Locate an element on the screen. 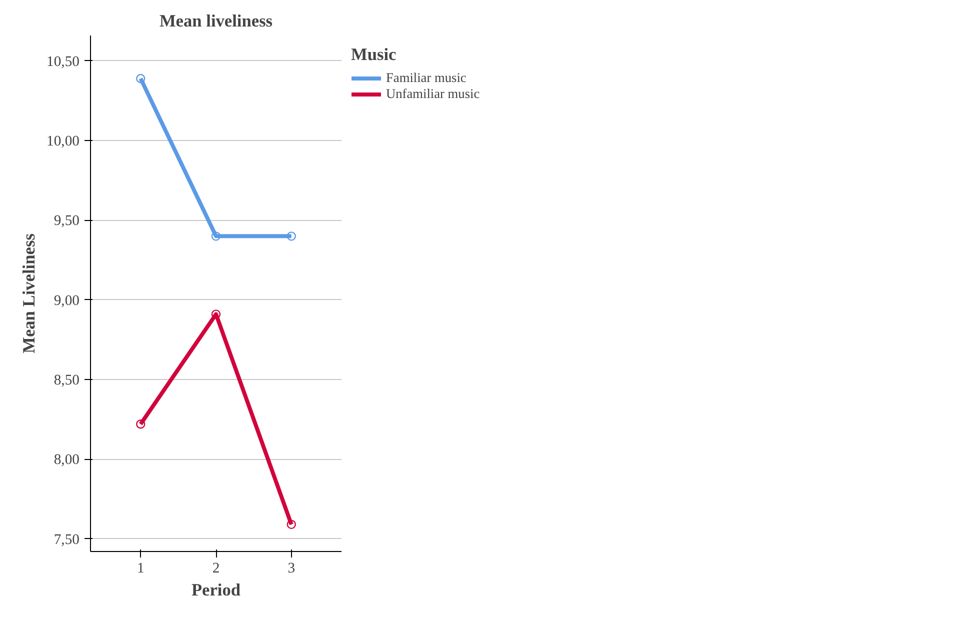 The image size is (960, 621). y-tick-label: 10,50 is located at coordinates (63, 62).